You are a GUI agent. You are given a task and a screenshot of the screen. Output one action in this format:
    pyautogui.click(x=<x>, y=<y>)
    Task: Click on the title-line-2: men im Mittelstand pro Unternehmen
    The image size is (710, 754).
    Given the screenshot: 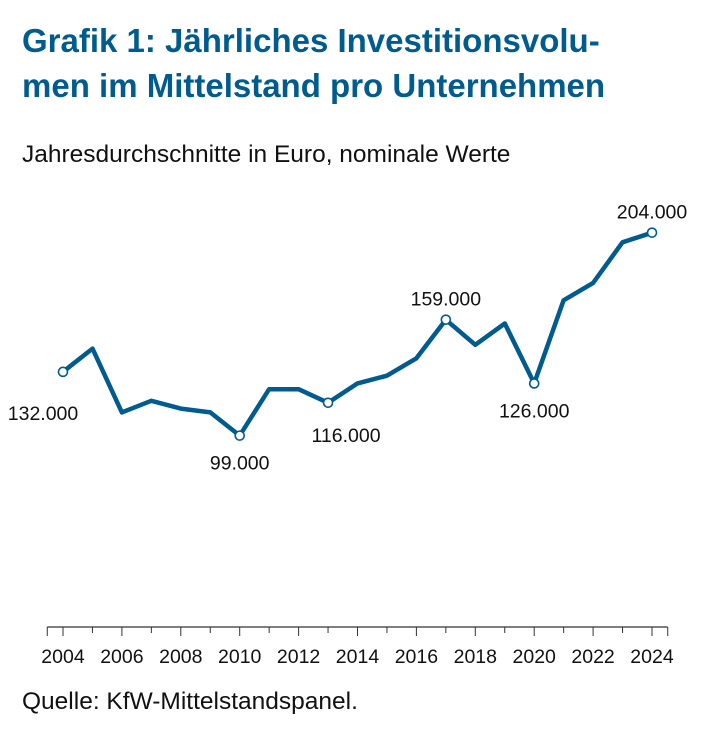 What is the action you would take?
    pyautogui.click(x=314, y=85)
    